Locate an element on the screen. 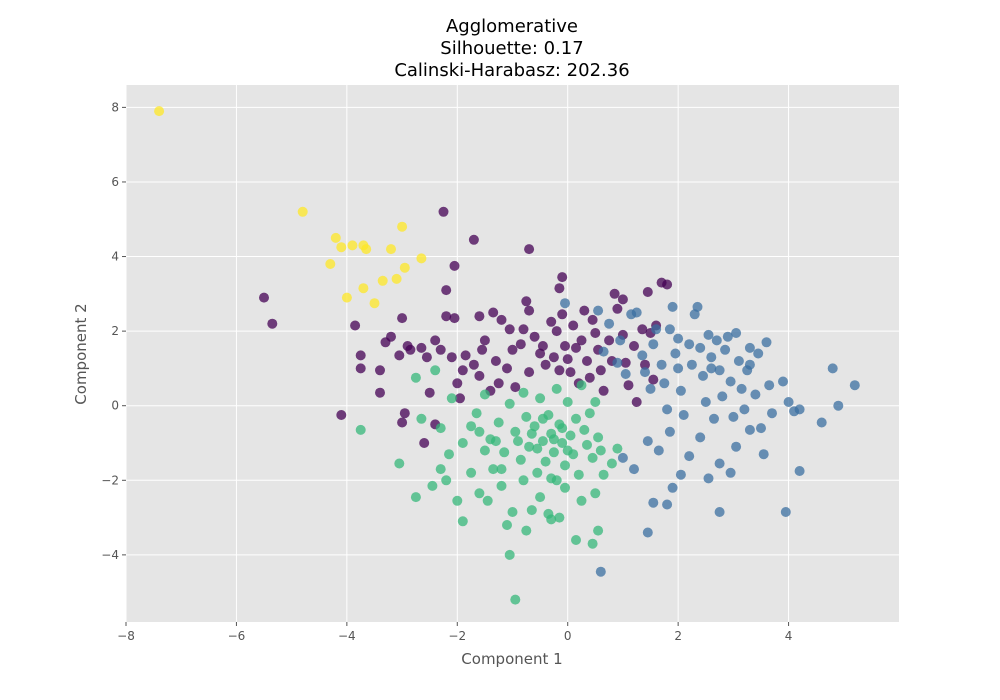 The width and height of the screenshot is (1000, 700). chart-title-line-2: Silhouette: 0.17 is located at coordinates (511, 48).